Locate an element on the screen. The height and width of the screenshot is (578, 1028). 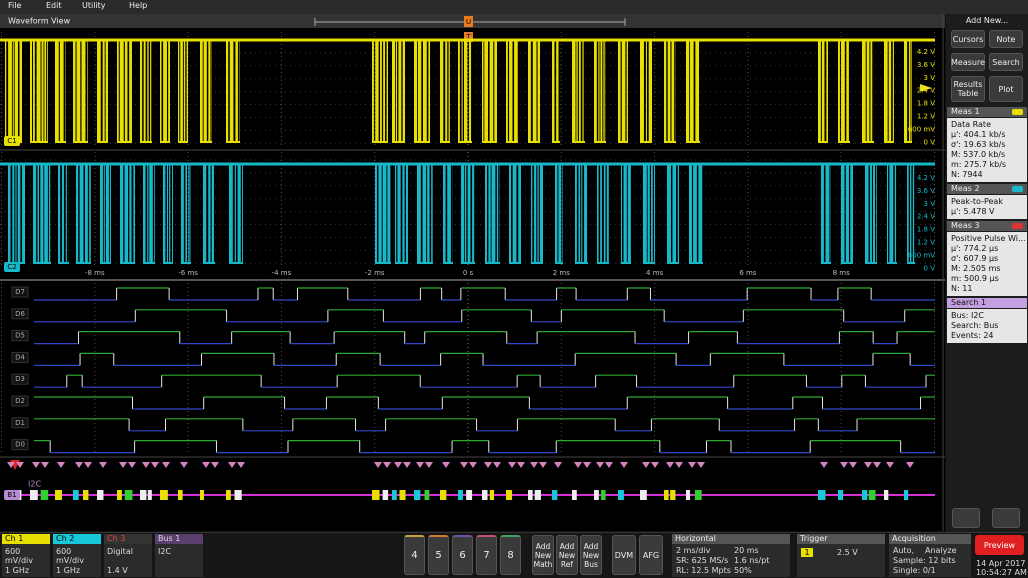
channel-box: Ch 3 Digital 1.4 V is located at coordinates (128, 555).